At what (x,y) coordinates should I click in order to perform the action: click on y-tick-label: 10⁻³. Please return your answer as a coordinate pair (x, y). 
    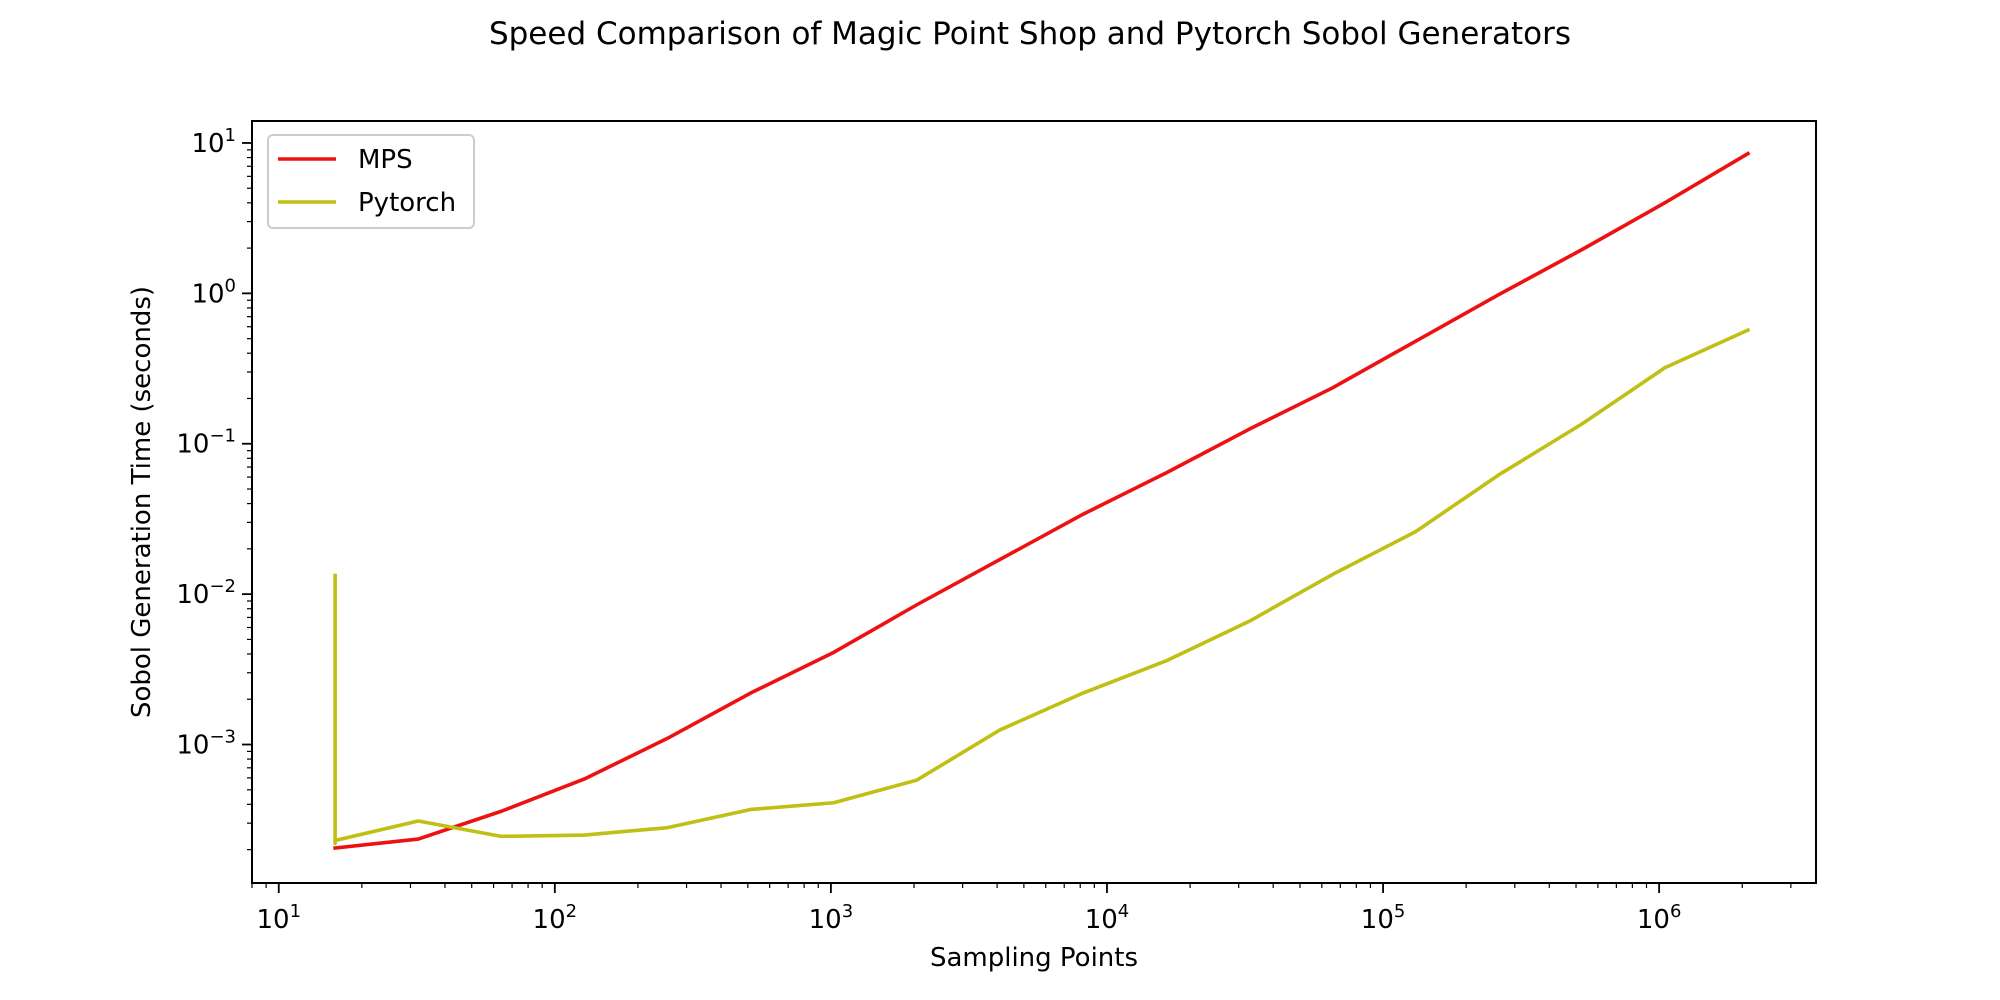
    Looking at the image, I should click on (206, 744).